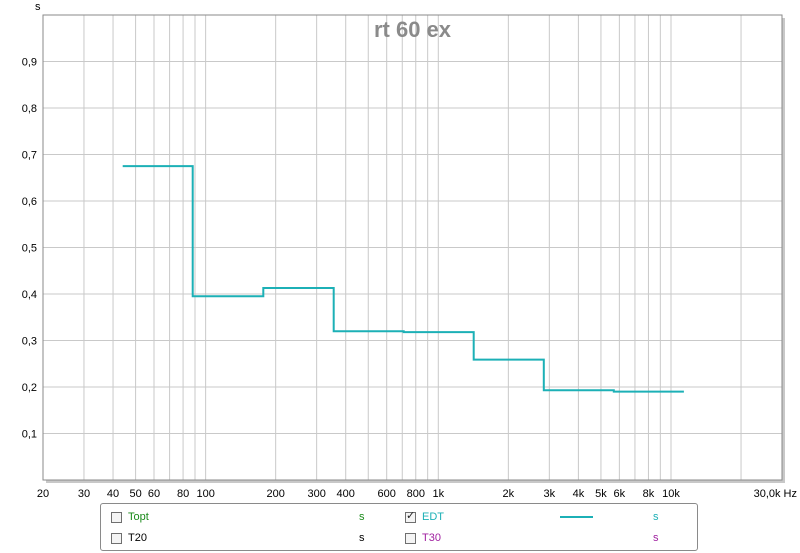 The height and width of the screenshot is (553, 800). What do you see at coordinates (410, 538) in the screenshot?
I see `t30-checkbox` at bounding box center [410, 538].